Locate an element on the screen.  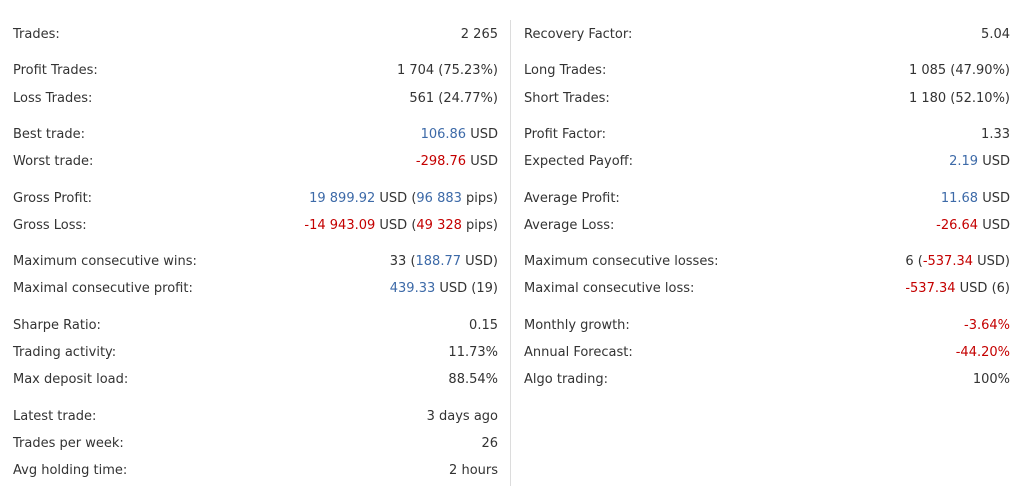
stat-value: 2 265 is located at coordinates (479, 35).